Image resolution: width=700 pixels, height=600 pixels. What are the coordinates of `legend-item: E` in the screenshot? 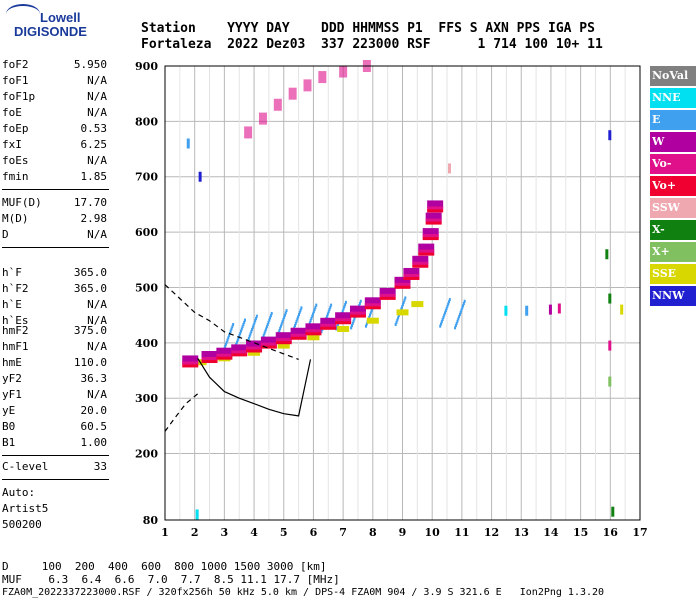 It's located at (673, 120).